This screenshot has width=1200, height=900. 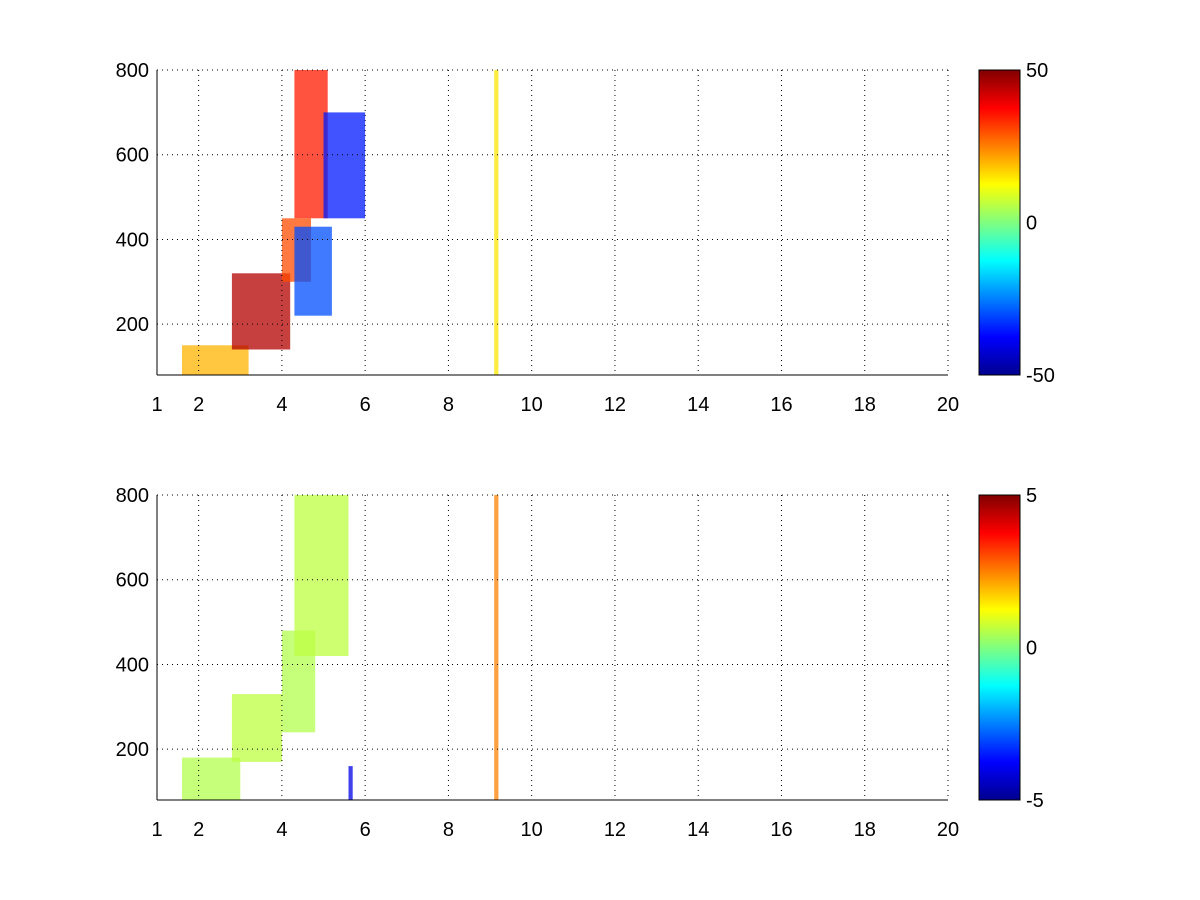 What do you see at coordinates (1035, 801) in the screenshot?
I see `colorbar-tick-label: -5` at bounding box center [1035, 801].